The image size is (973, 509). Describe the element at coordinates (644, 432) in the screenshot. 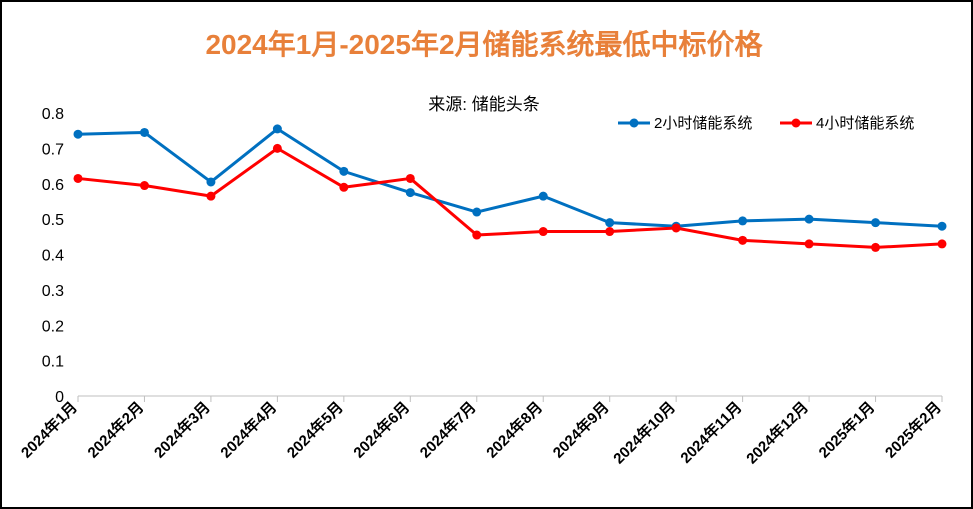

I see `x-tick-label: 2024年10月` at that location.